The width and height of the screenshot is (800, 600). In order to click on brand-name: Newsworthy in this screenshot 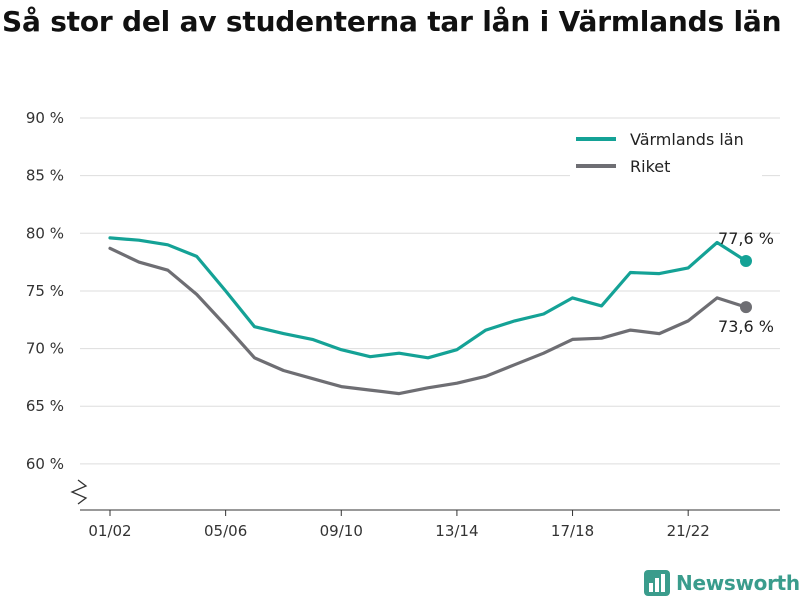, I will do `click(738, 583)`.